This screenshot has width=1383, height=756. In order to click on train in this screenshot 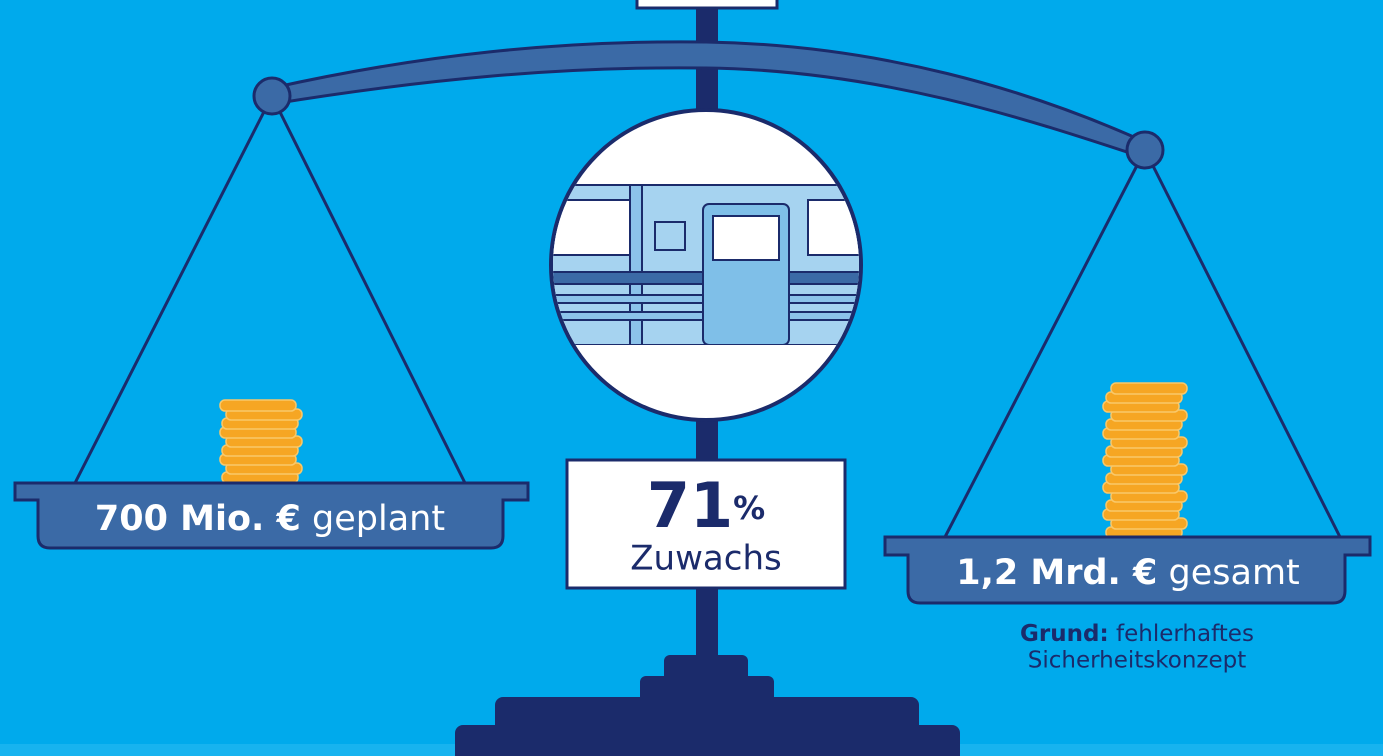, I will do `click(706, 294)`.